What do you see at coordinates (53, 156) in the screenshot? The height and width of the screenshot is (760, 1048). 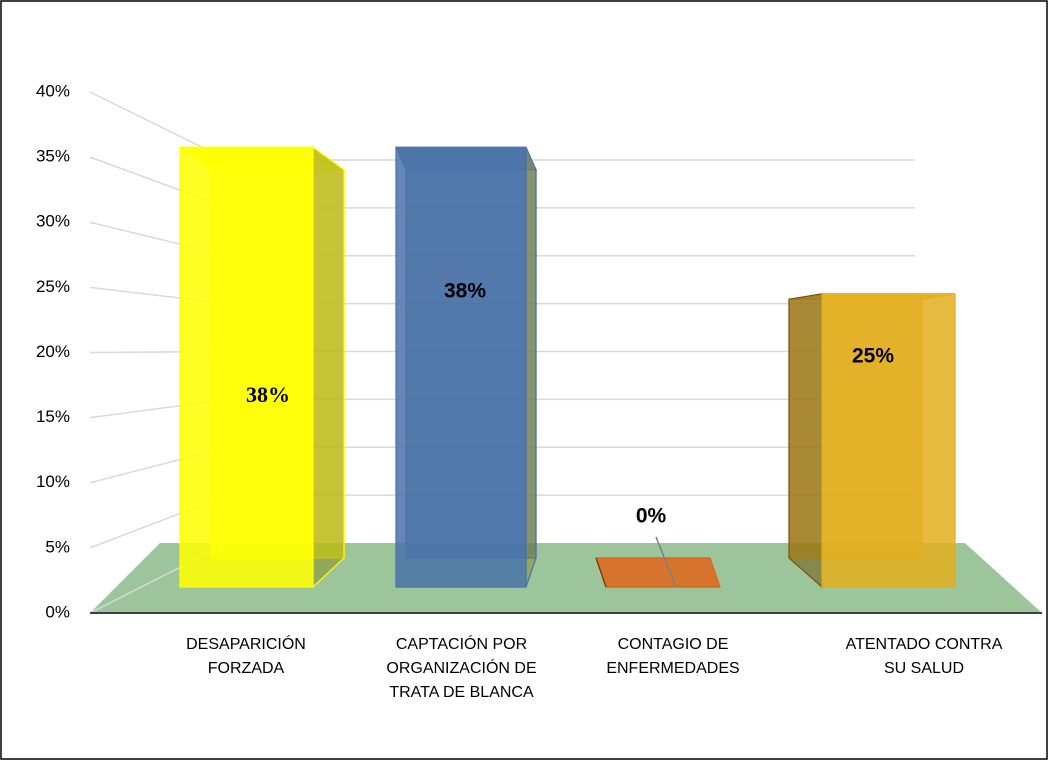 I see `y-tick-label: 35%` at bounding box center [53, 156].